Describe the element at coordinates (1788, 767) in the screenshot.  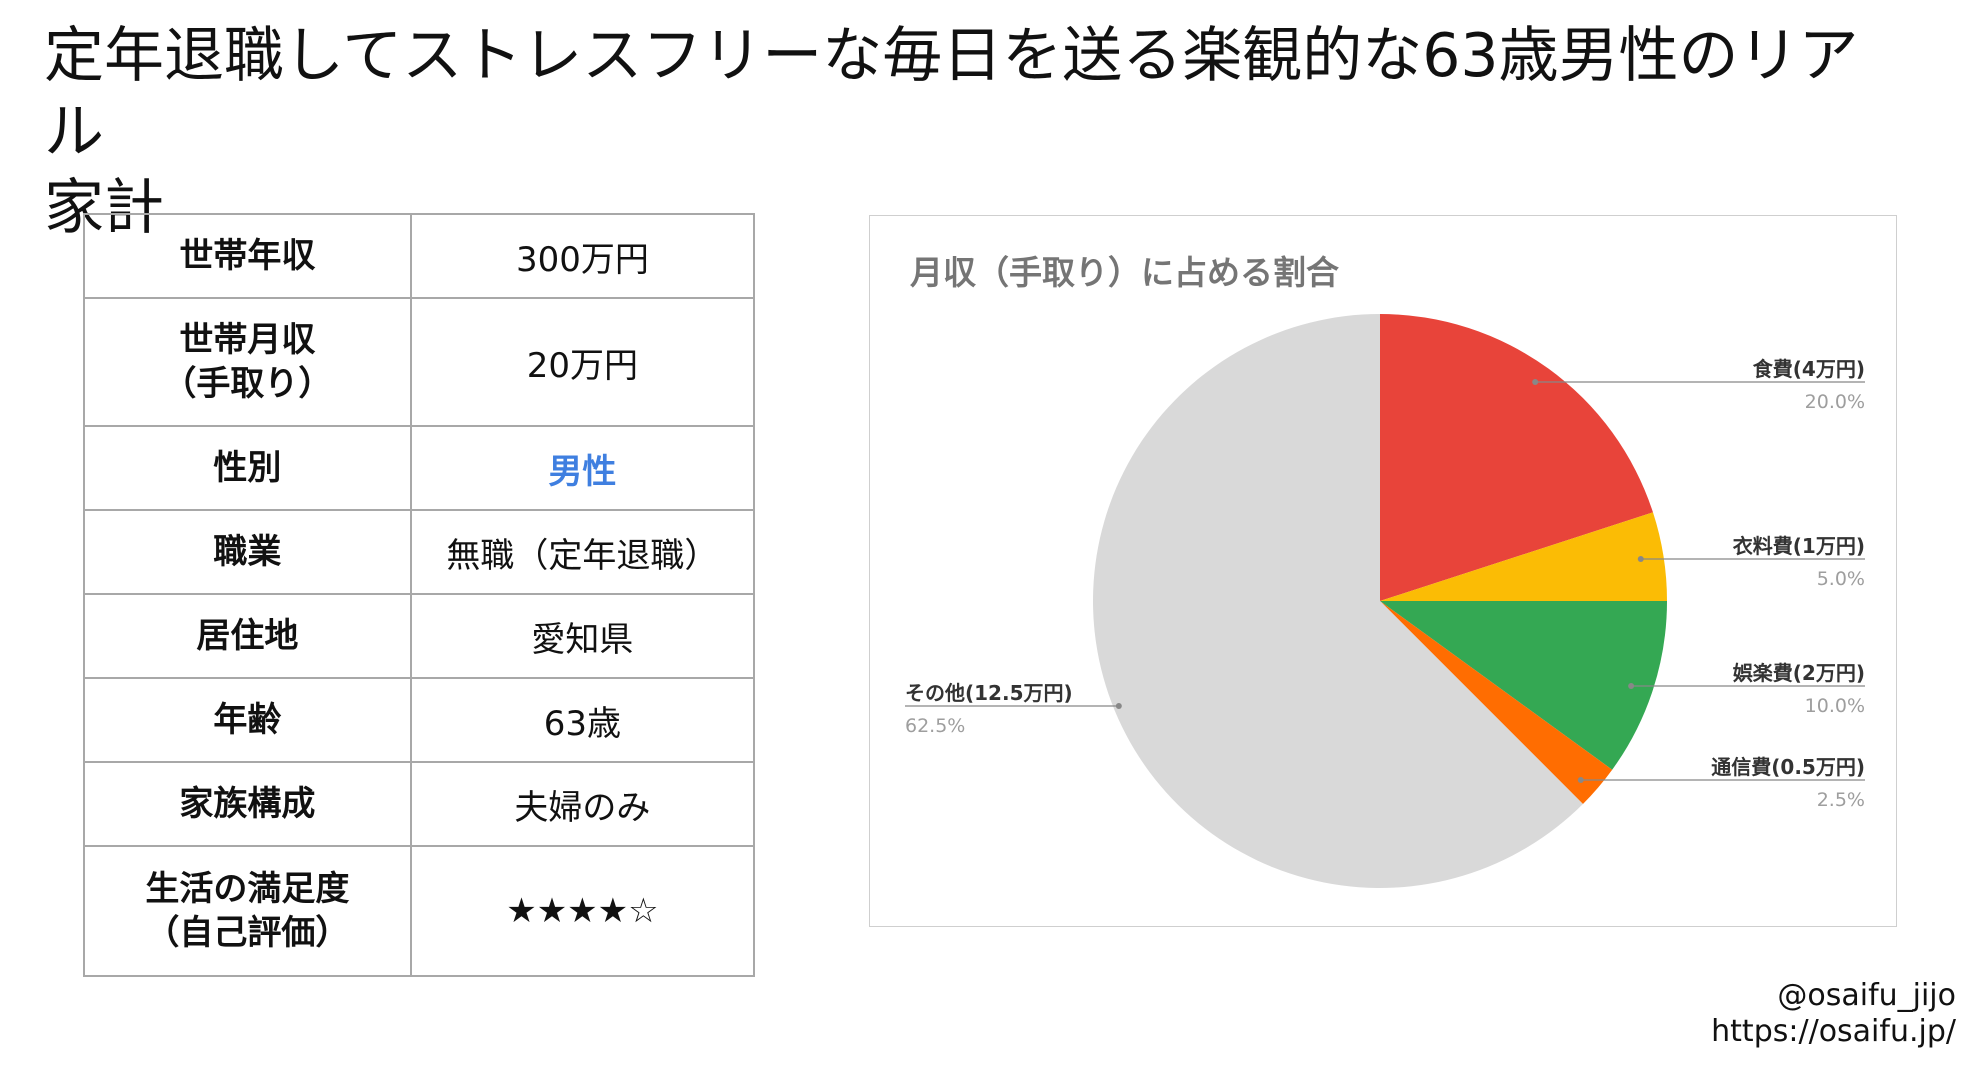
I see `slice-label: 通信費(0.5万円)` at that location.